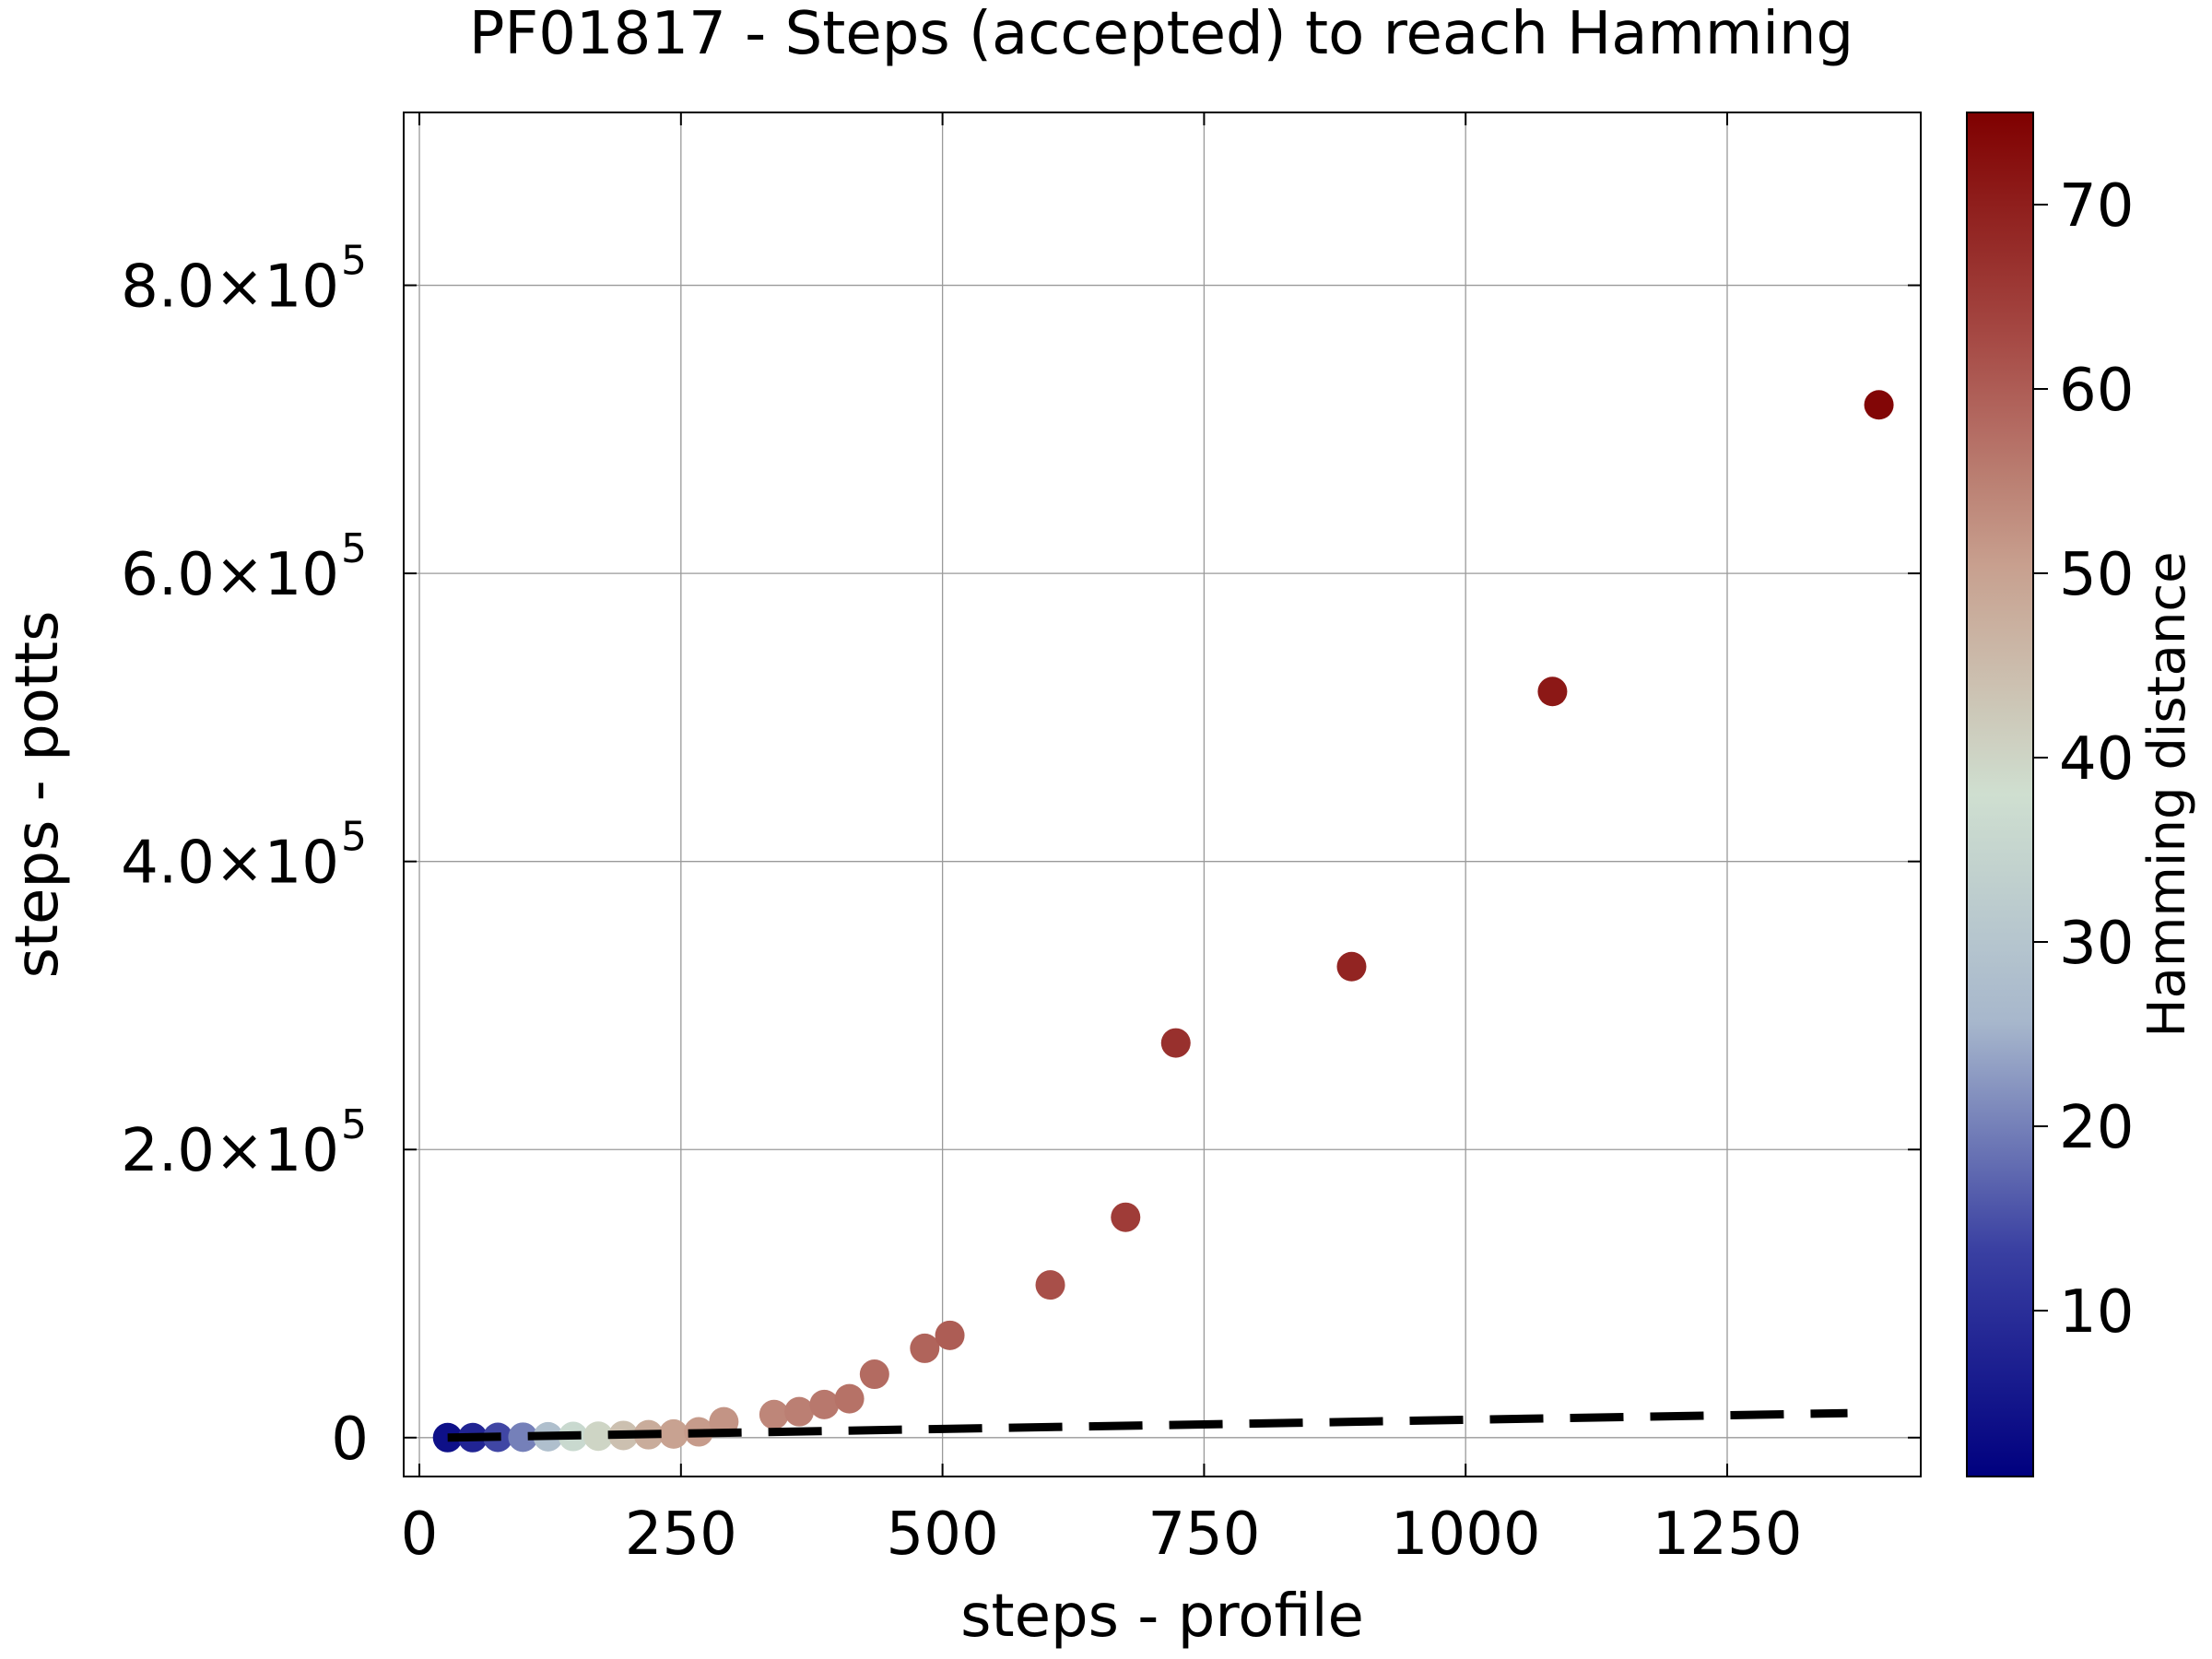  I want to click on y-tick-label: 0, so click(350, 1440).